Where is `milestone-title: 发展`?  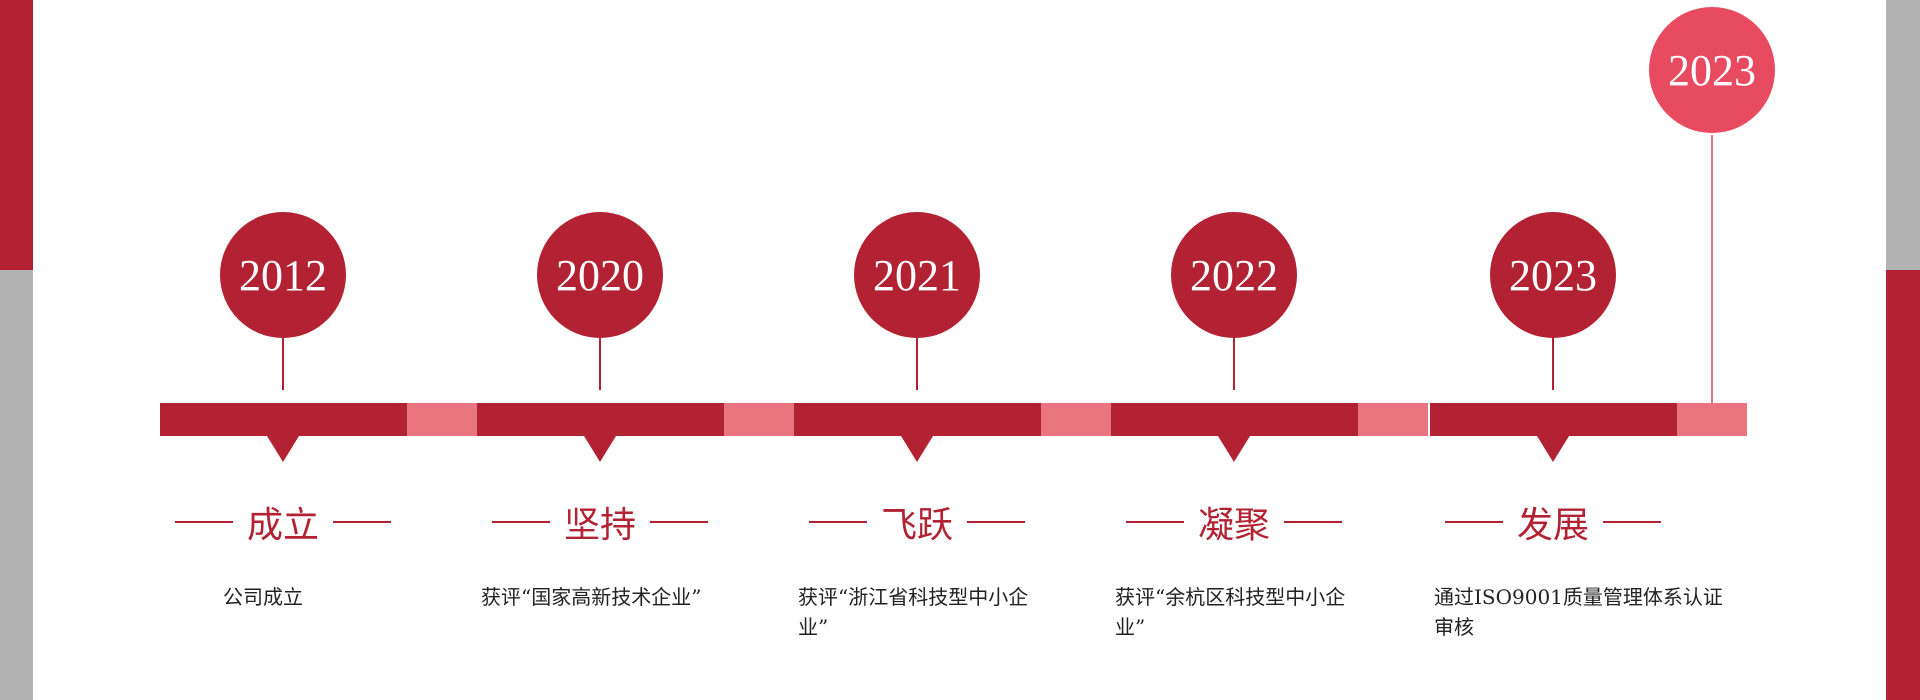 milestone-title: 发展 is located at coordinates (1553, 522).